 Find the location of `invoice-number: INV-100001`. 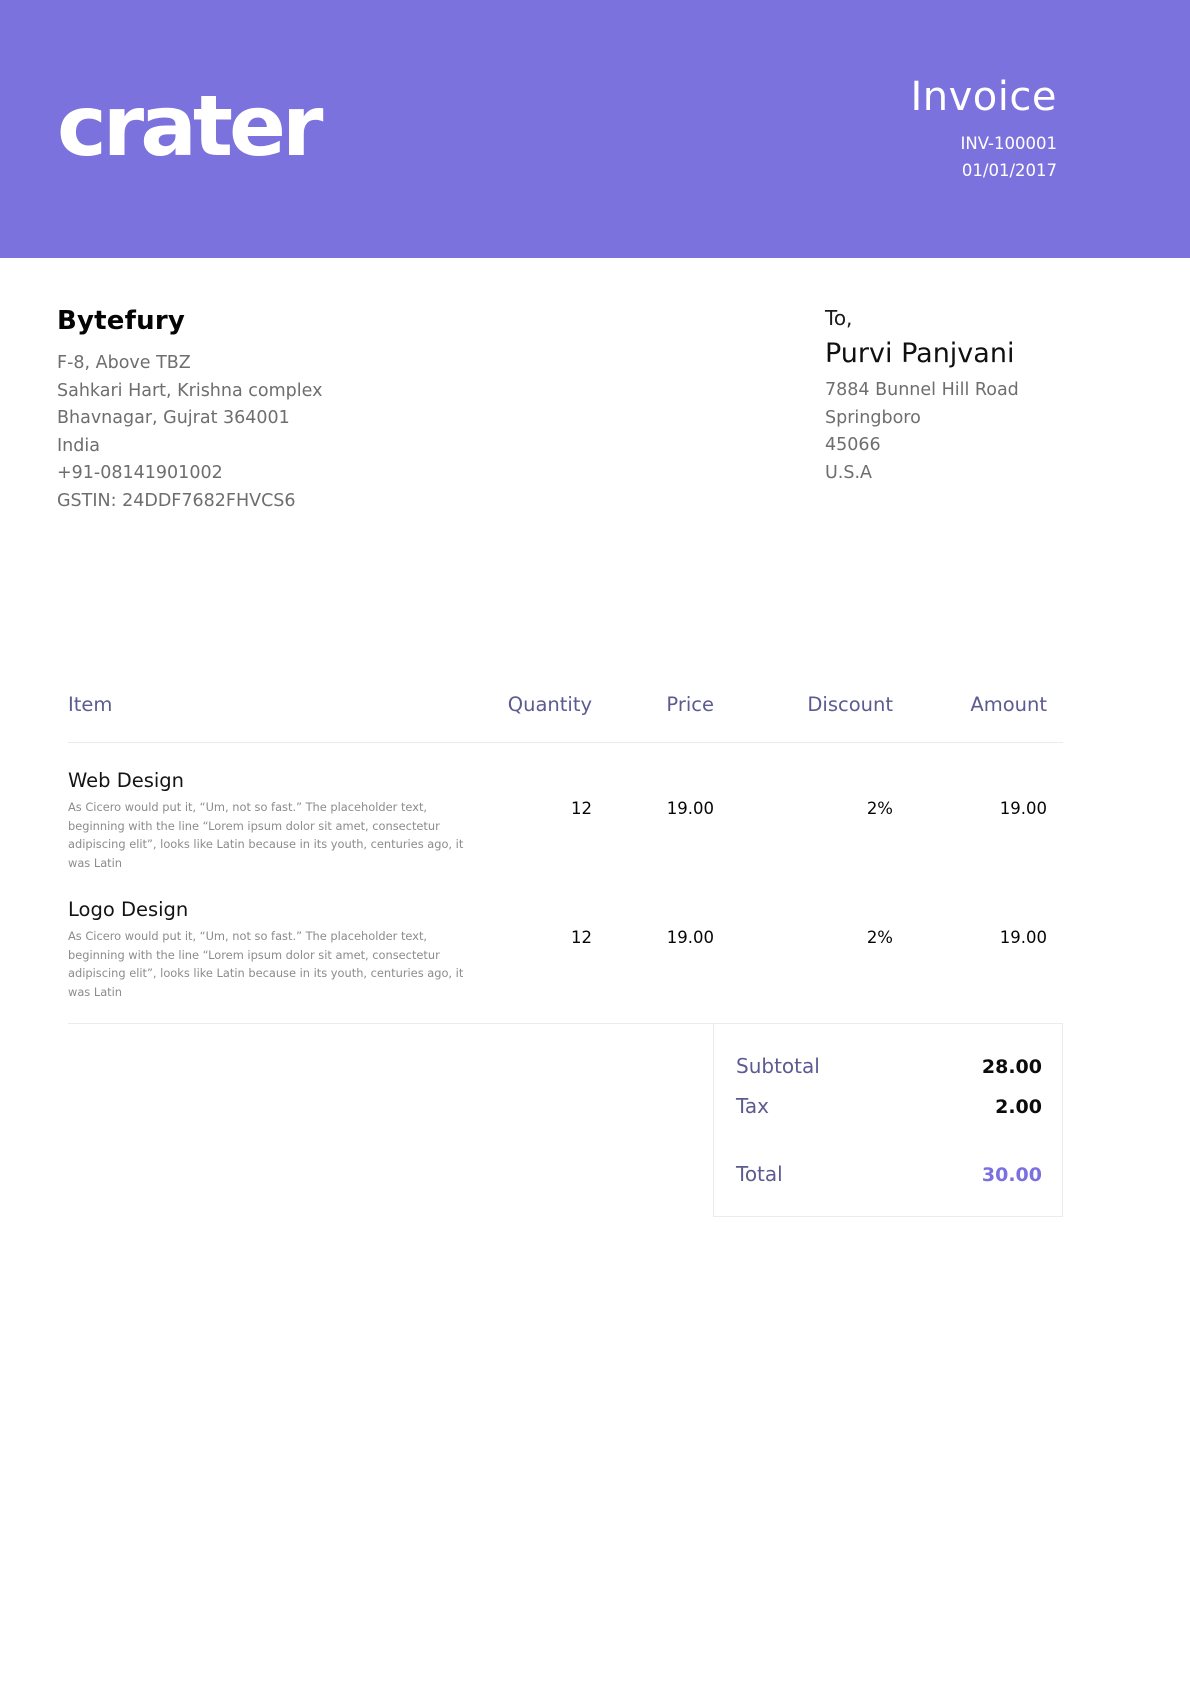

invoice-number: INV-100001 is located at coordinates (1008, 143).